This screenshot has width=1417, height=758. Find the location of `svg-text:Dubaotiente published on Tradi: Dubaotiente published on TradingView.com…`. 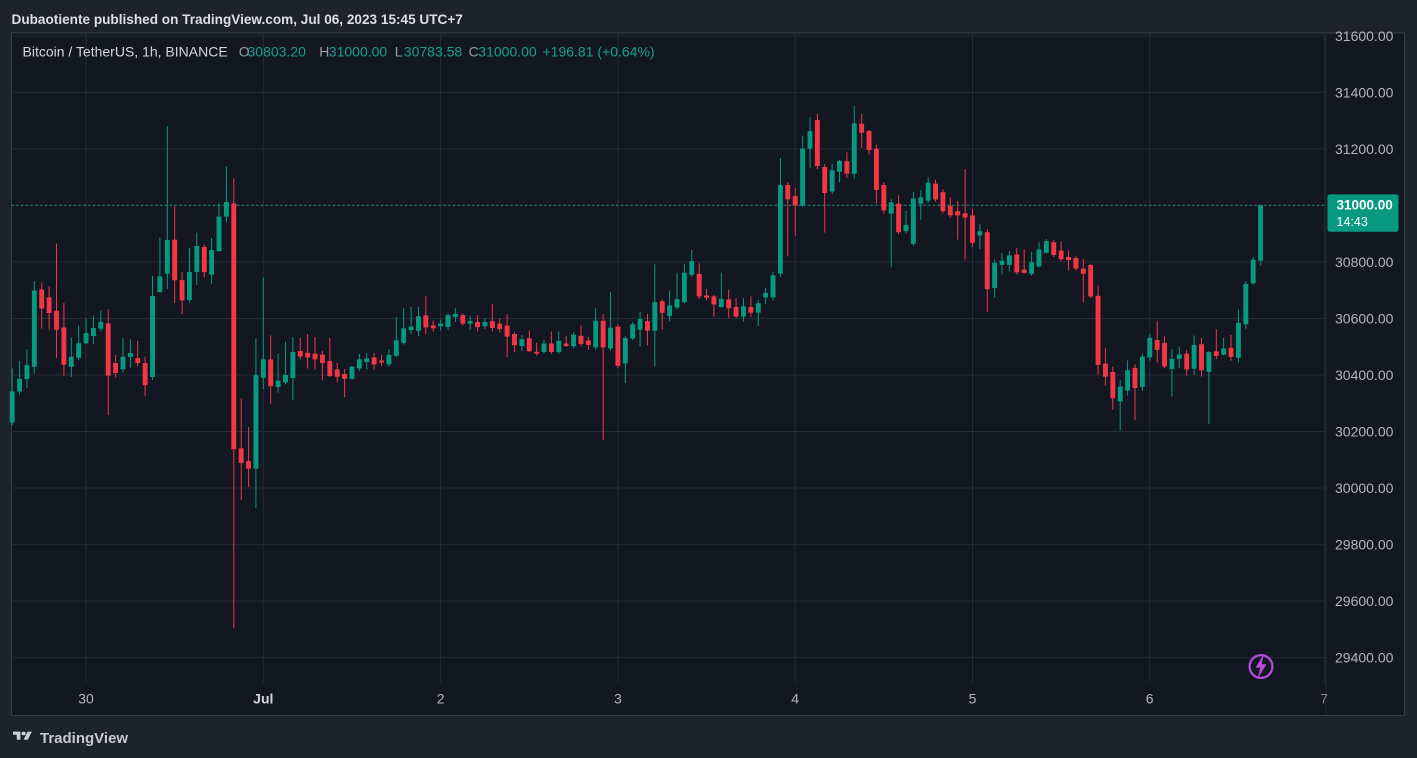

svg-text:Dubaotiente published on Tradi: Dubaotiente published on TradingView.com… is located at coordinates (237, 19).